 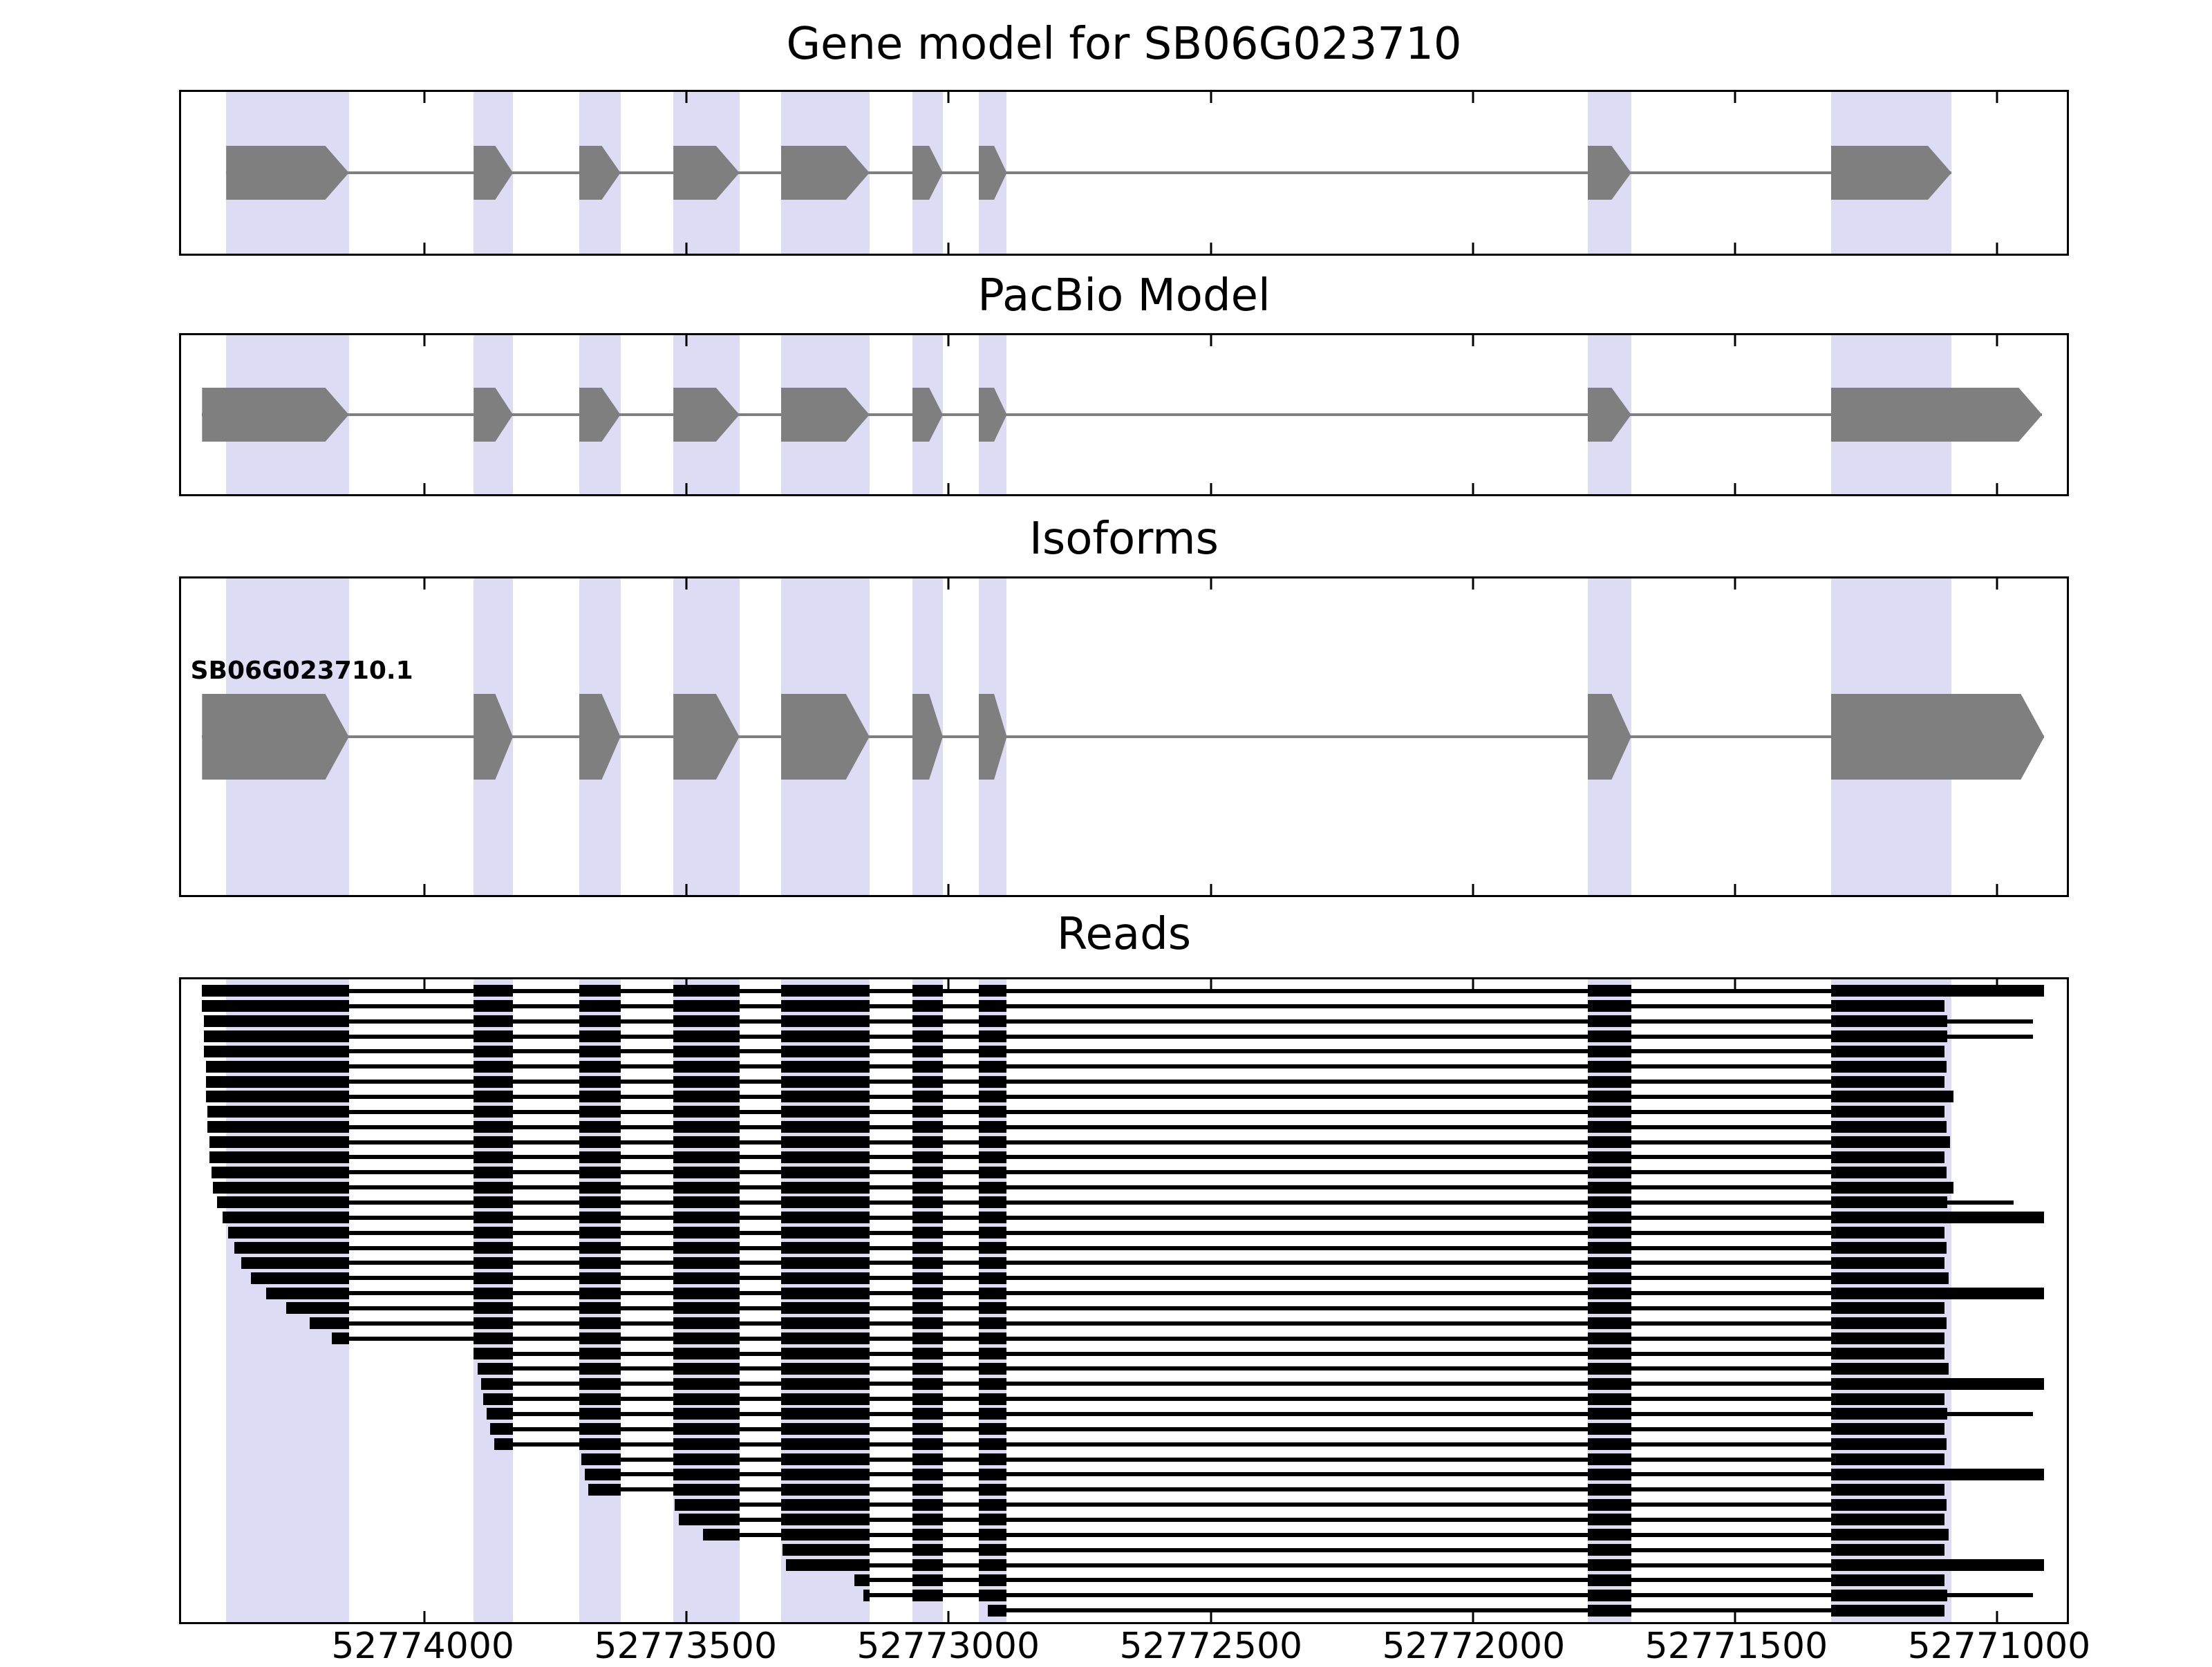 I want to click on x-tick-label: 52771500, so click(x=1736, y=1646).